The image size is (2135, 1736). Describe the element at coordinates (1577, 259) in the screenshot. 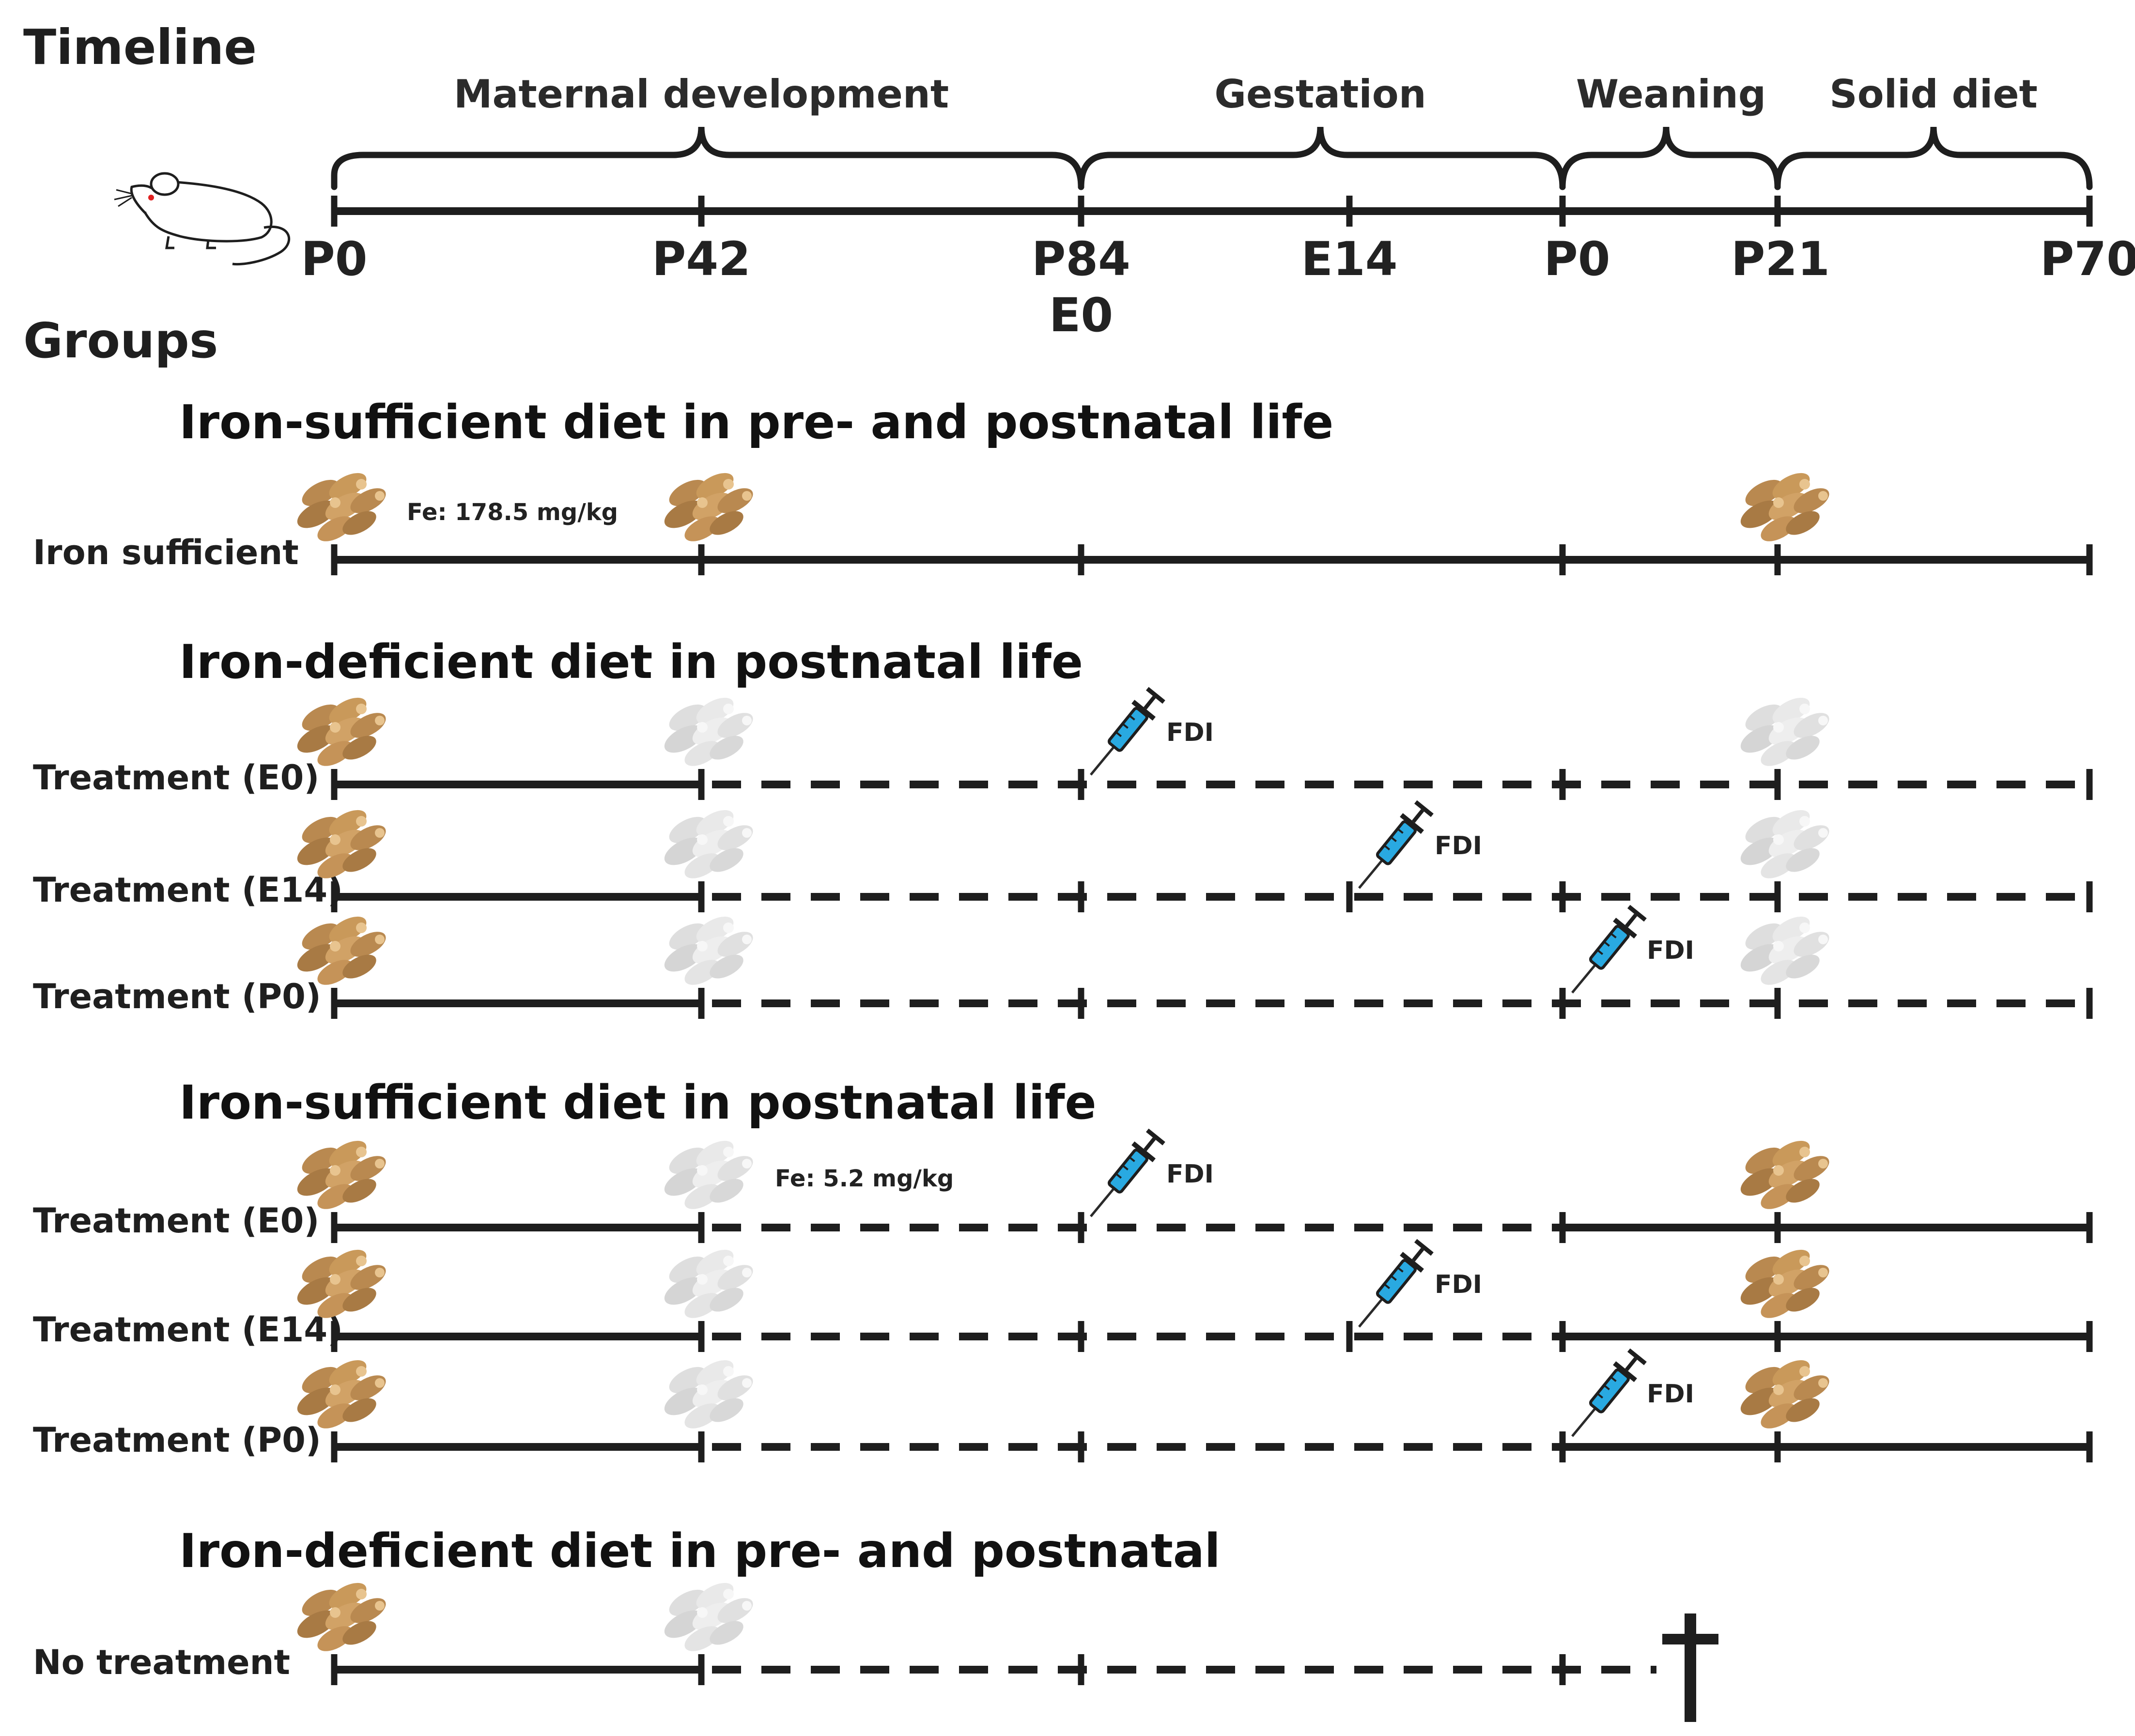

I see `tick-label-birth-p0: P0` at that location.